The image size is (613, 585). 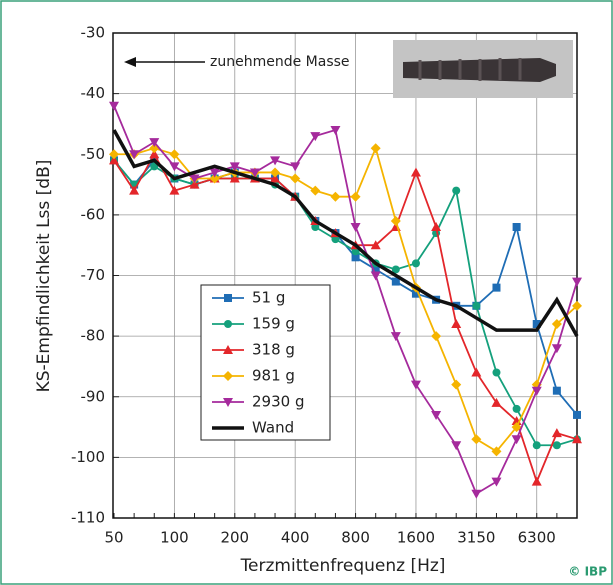 I want to click on arrow-head, so click(x=130, y=62).